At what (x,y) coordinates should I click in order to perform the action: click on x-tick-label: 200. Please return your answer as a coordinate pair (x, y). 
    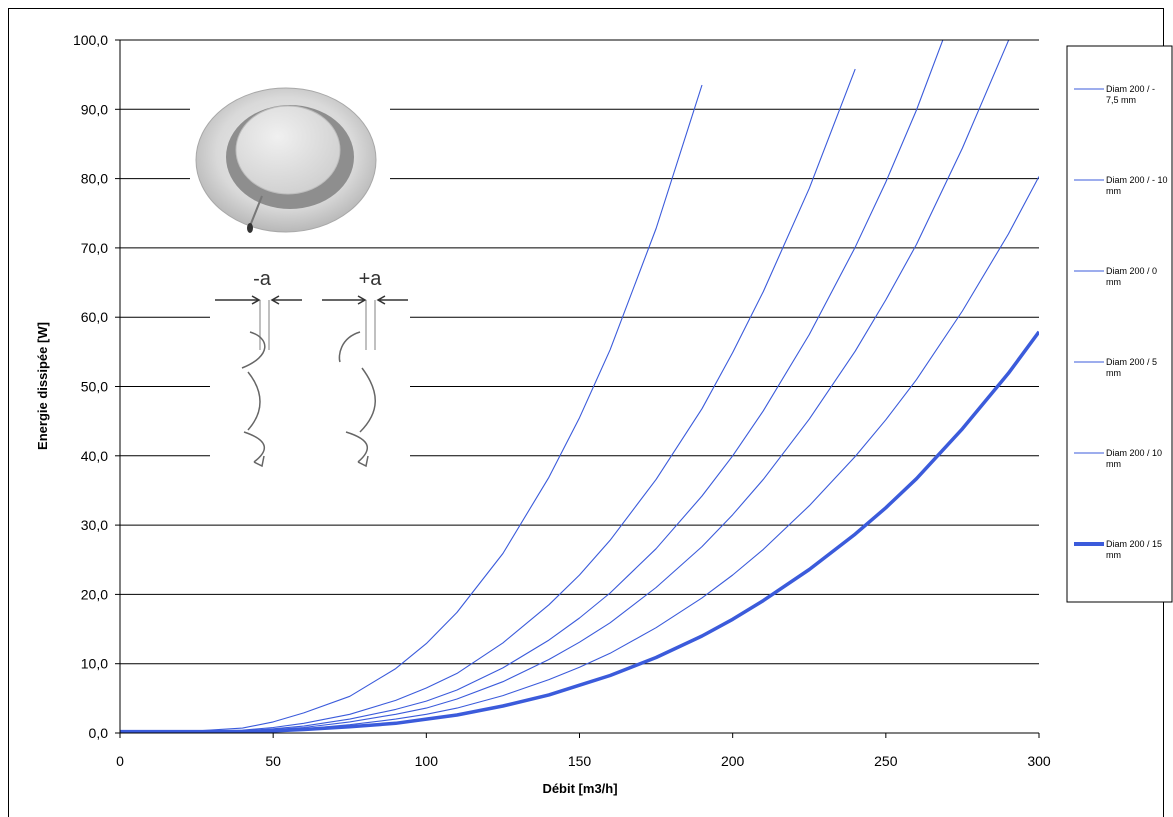
    Looking at the image, I should click on (733, 761).